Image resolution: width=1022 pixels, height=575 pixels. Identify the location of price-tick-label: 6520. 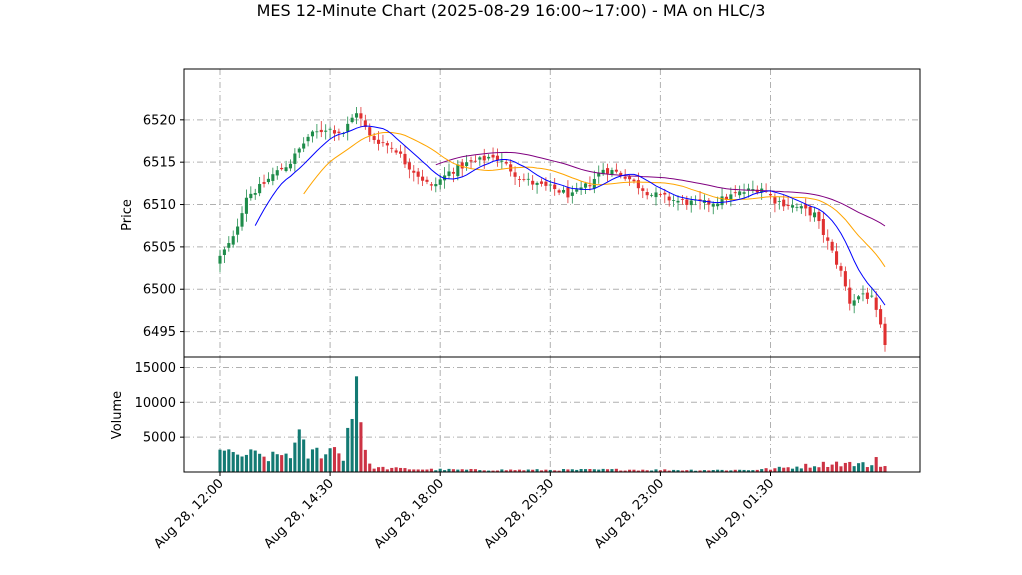
(159, 120).